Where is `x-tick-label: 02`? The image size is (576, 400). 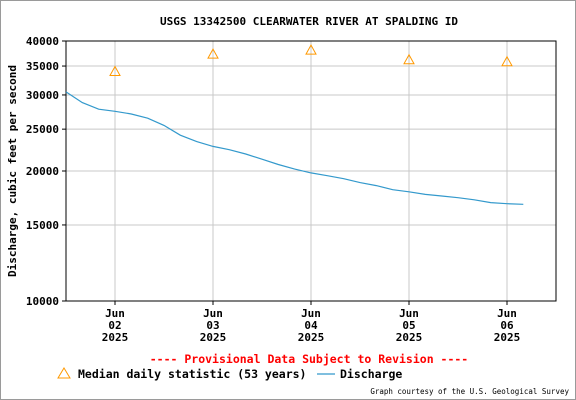
x-tick-label: 02 is located at coordinates (114, 325).